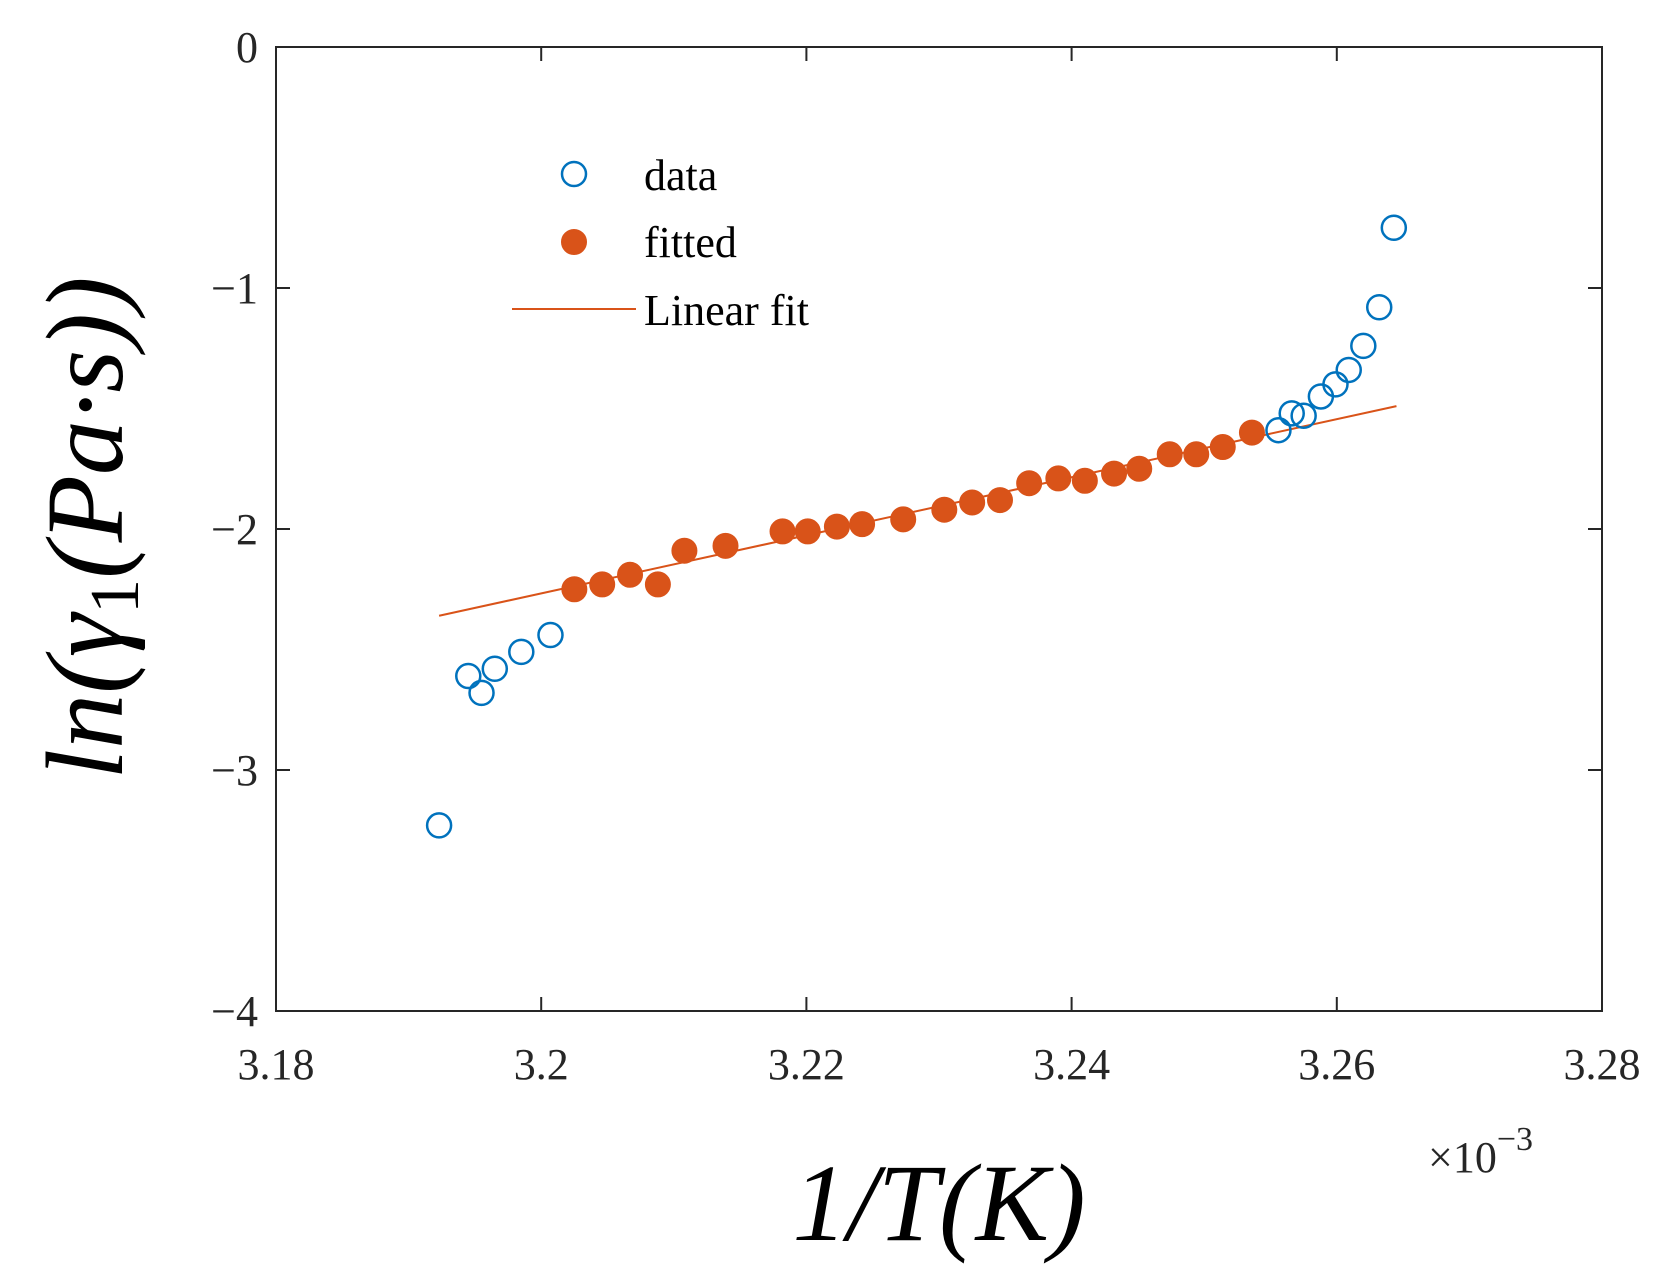 The image size is (1659, 1271). I want to click on y-tick-label: −4, so click(234, 1011).